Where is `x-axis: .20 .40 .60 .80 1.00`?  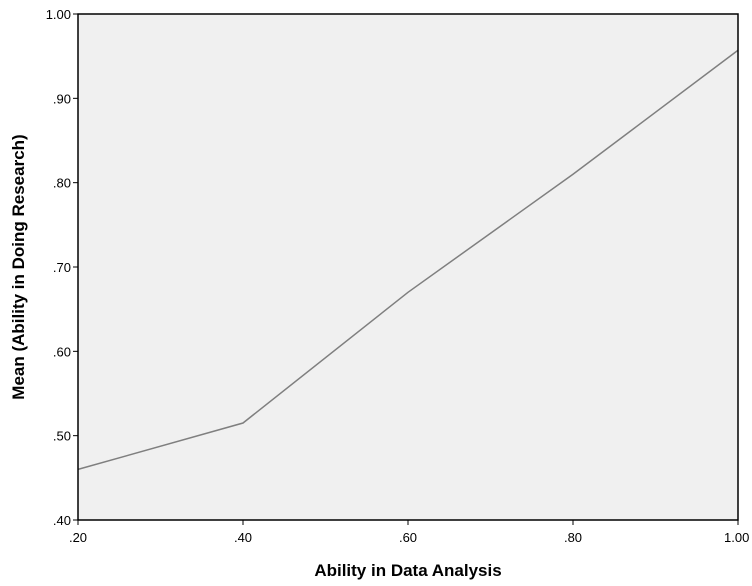
x-axis: .20 .40 .60 .80 1.00 is located at coordinates (409, 532).